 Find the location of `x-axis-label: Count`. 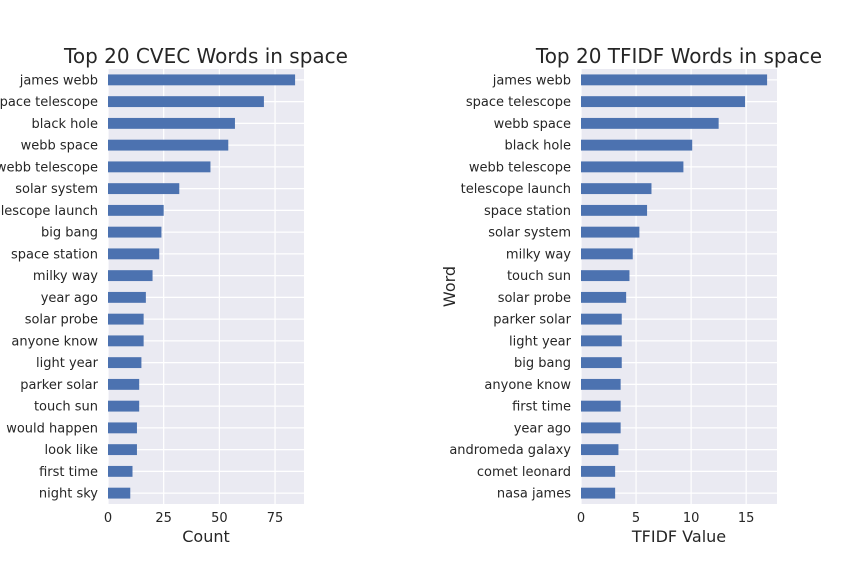

x-axis-label: Count is located at coordinates (206, 536).